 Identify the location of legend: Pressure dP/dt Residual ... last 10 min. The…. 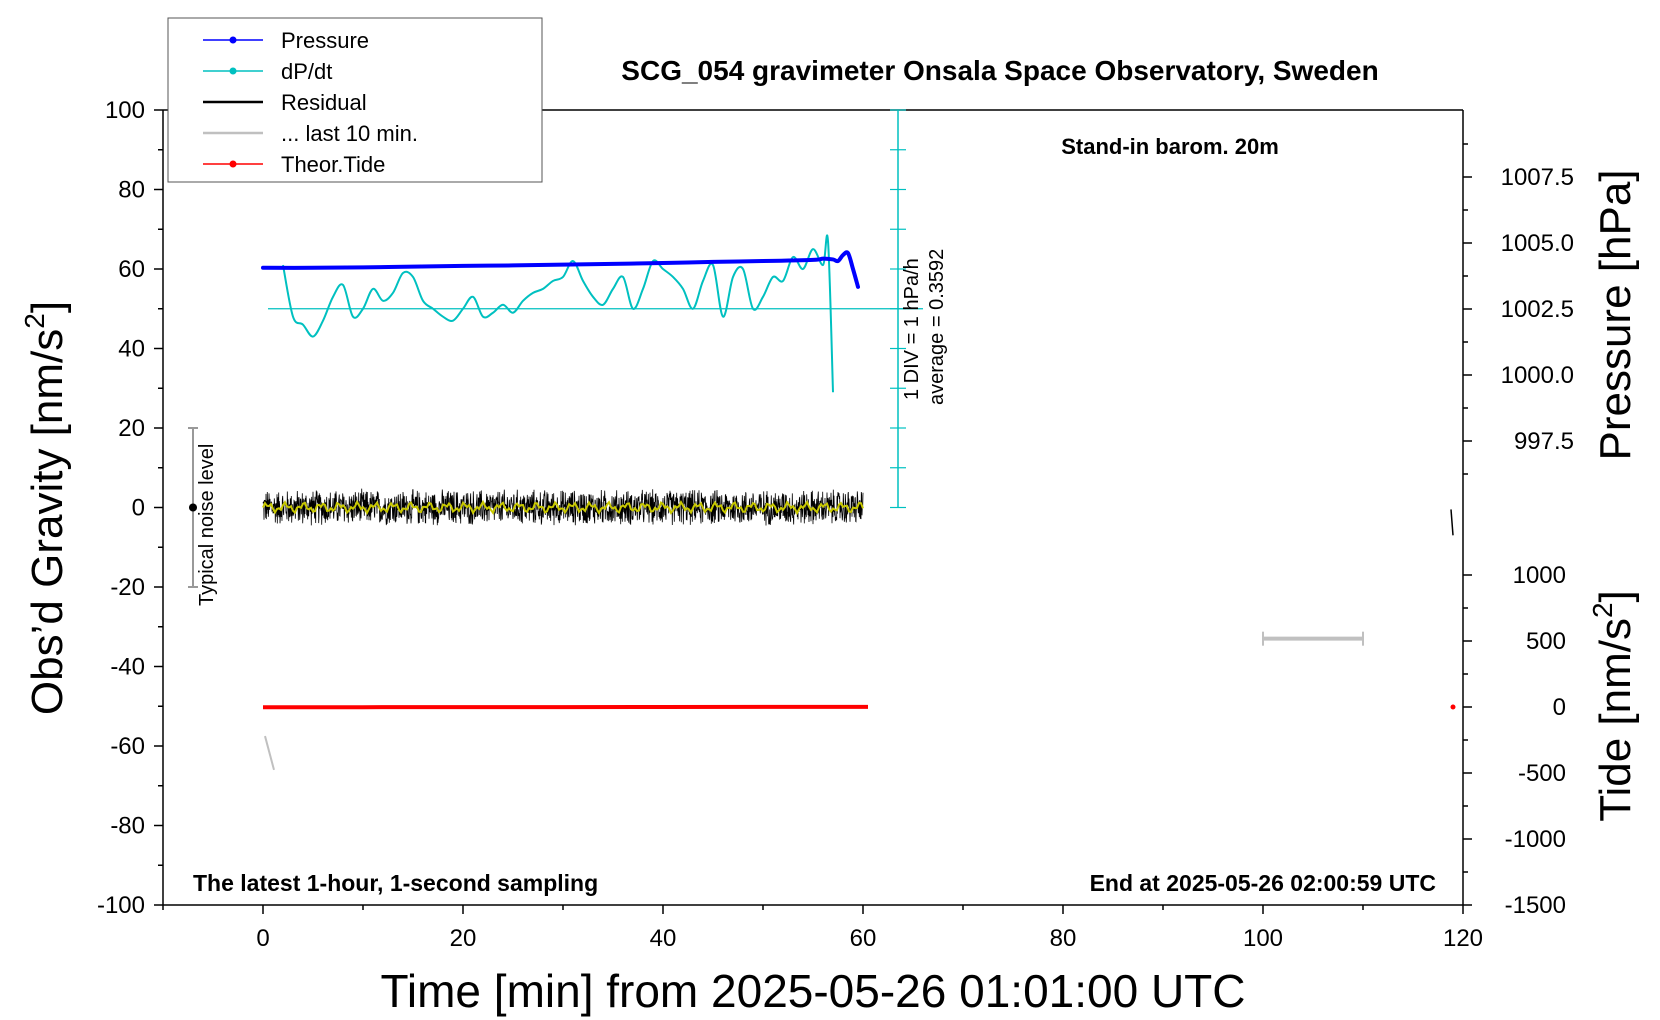
(355, 100).